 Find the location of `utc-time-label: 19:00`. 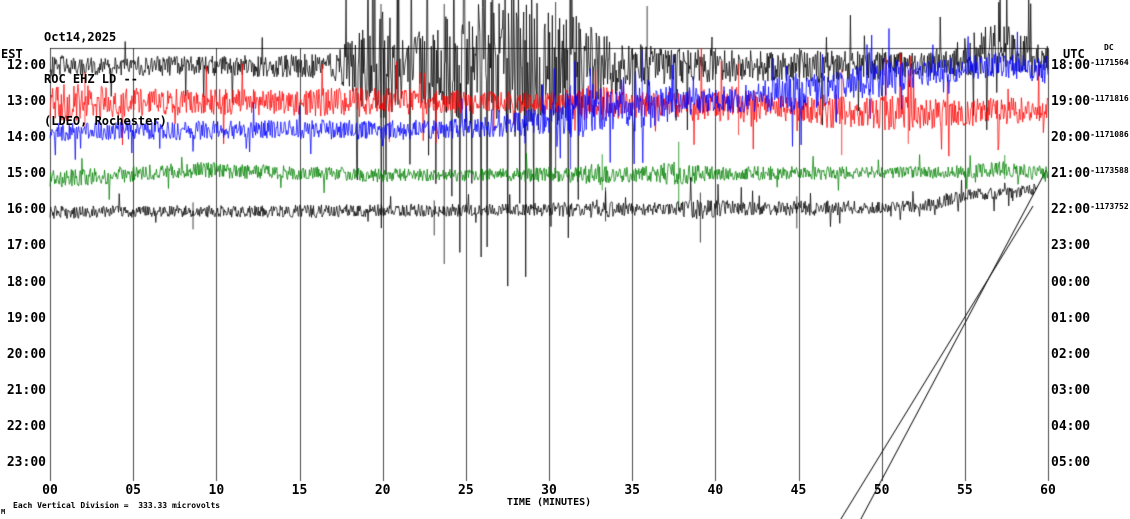

utc-time-label: 19:00 is located at coordinates (1071, 102).